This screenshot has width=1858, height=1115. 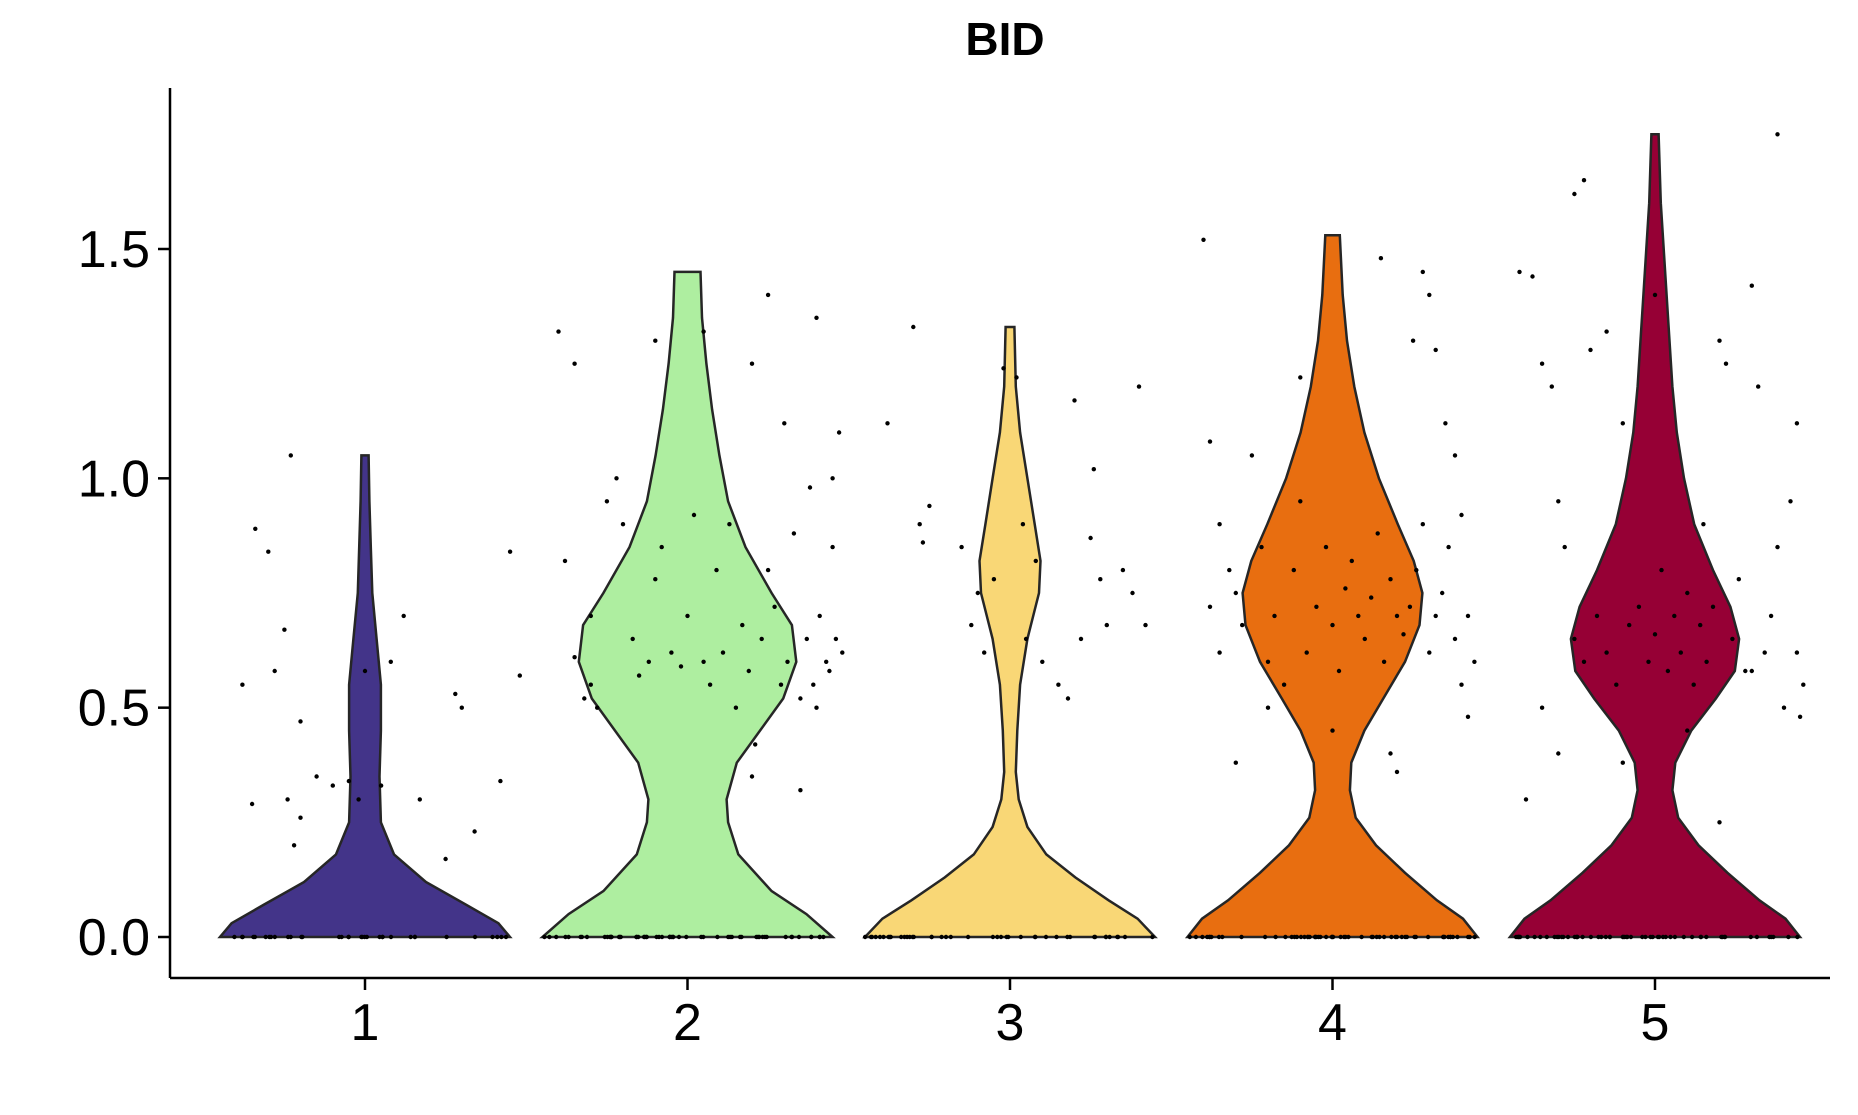 I want to click on x-tick-label: 4, so click(x=1332, y=1023).